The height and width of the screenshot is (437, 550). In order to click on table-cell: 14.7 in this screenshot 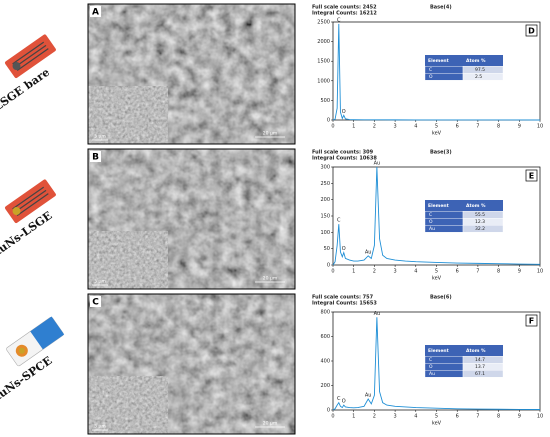, I will do `click(480, 360)`.